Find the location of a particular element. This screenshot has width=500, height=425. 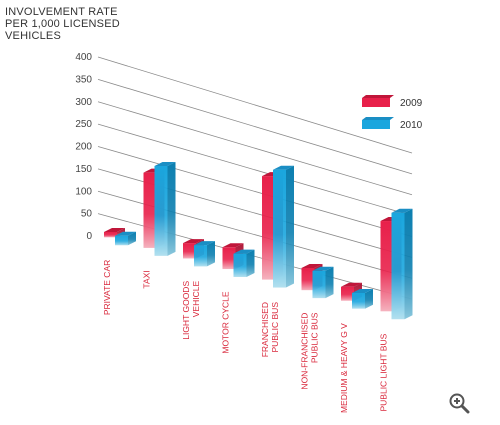

legend: 2009 2010 is located at coordinates (392, 113).